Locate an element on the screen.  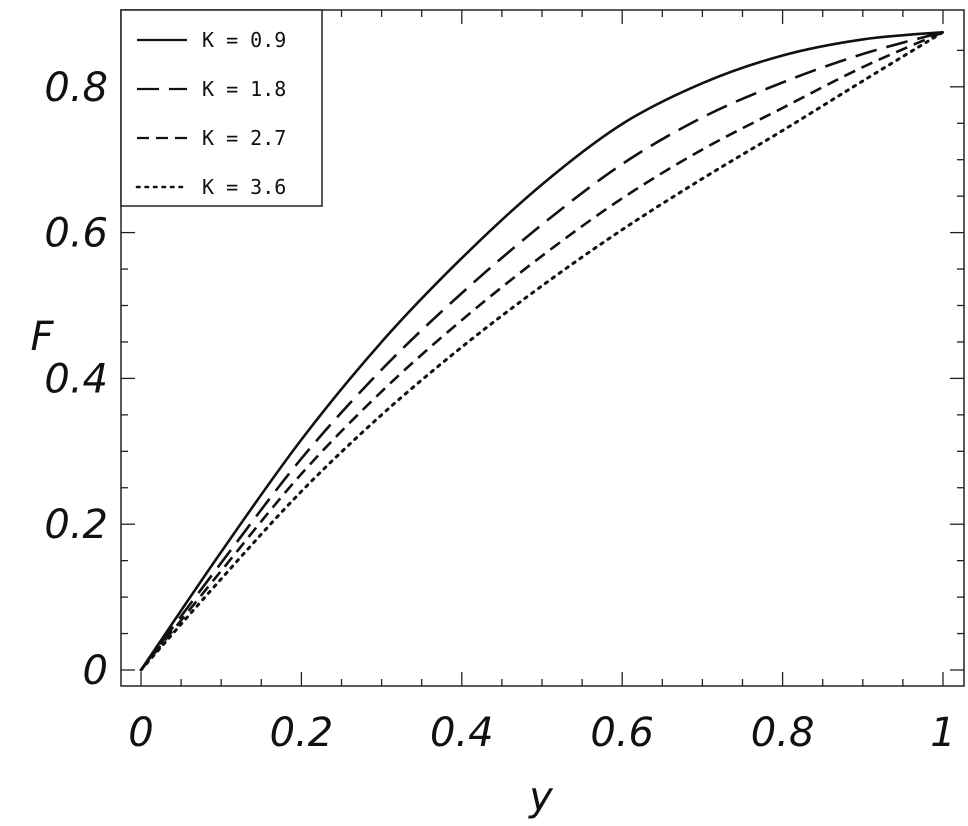
x-tick-label: 0.2 is located at coordinates (302, 733).